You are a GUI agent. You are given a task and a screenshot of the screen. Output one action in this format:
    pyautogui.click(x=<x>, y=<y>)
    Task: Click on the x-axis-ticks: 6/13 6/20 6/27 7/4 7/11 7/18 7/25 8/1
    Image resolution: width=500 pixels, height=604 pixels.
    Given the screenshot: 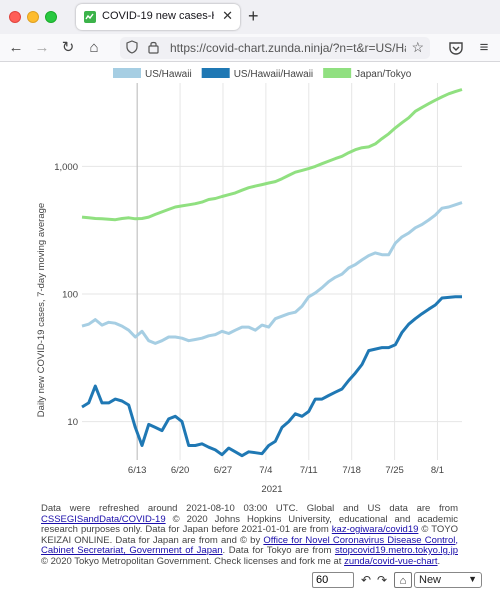 What is the action you would take?
    pyautogui.click(x=286, y=470)
    